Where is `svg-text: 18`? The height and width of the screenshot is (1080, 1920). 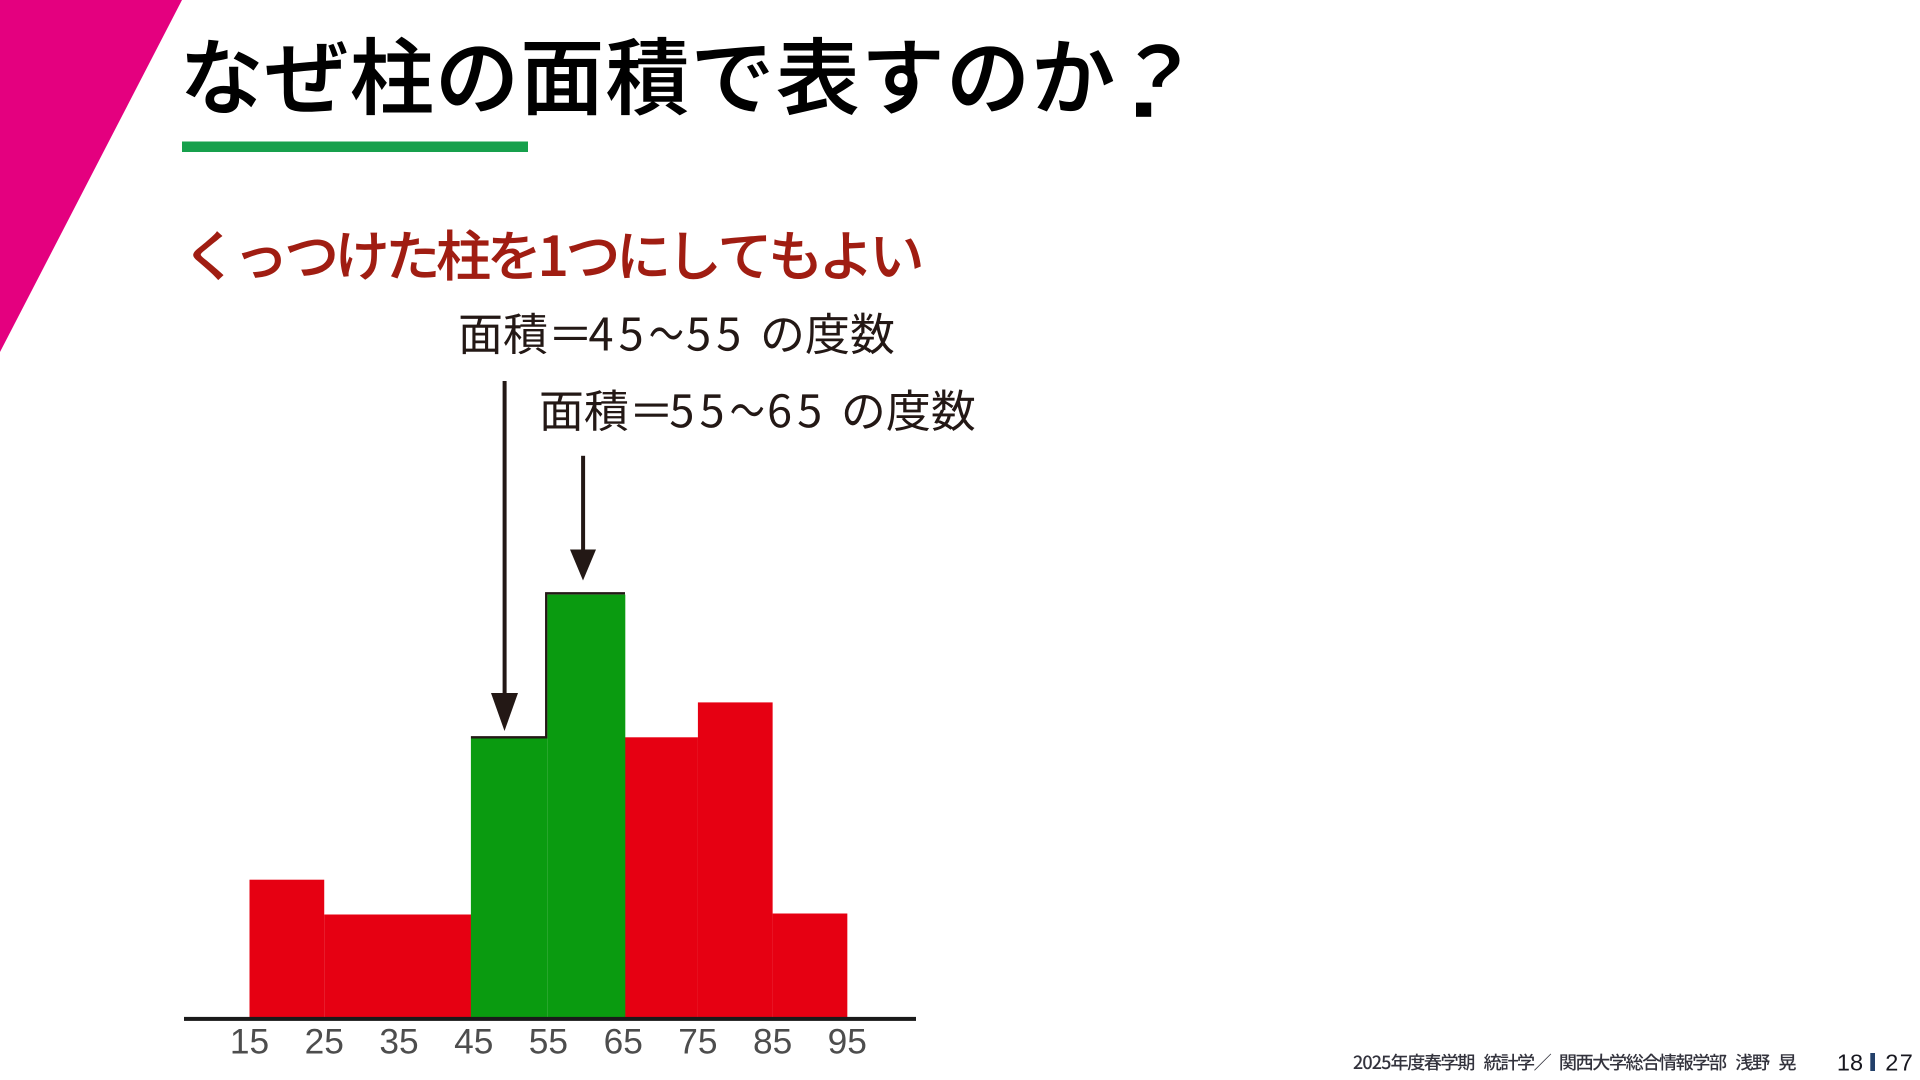 svg-text: 18 is located at coordinates (1850, 1063).